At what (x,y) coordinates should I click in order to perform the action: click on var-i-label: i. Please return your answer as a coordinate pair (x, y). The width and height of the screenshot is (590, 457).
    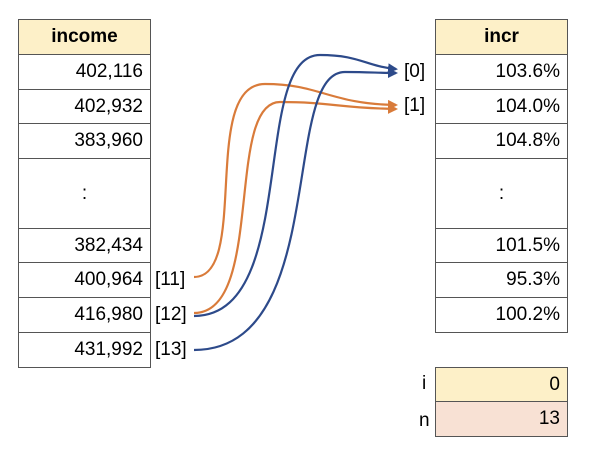
    Looking at the image, I should click on (424, 383).